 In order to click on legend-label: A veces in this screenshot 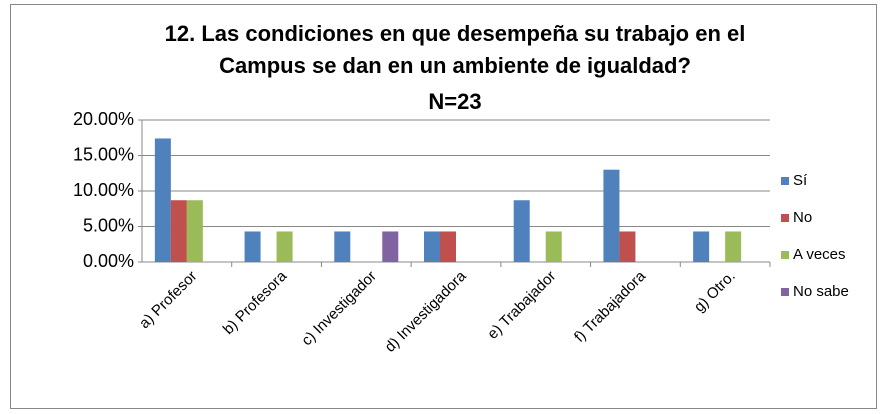, I will do `click(819, 254)`.